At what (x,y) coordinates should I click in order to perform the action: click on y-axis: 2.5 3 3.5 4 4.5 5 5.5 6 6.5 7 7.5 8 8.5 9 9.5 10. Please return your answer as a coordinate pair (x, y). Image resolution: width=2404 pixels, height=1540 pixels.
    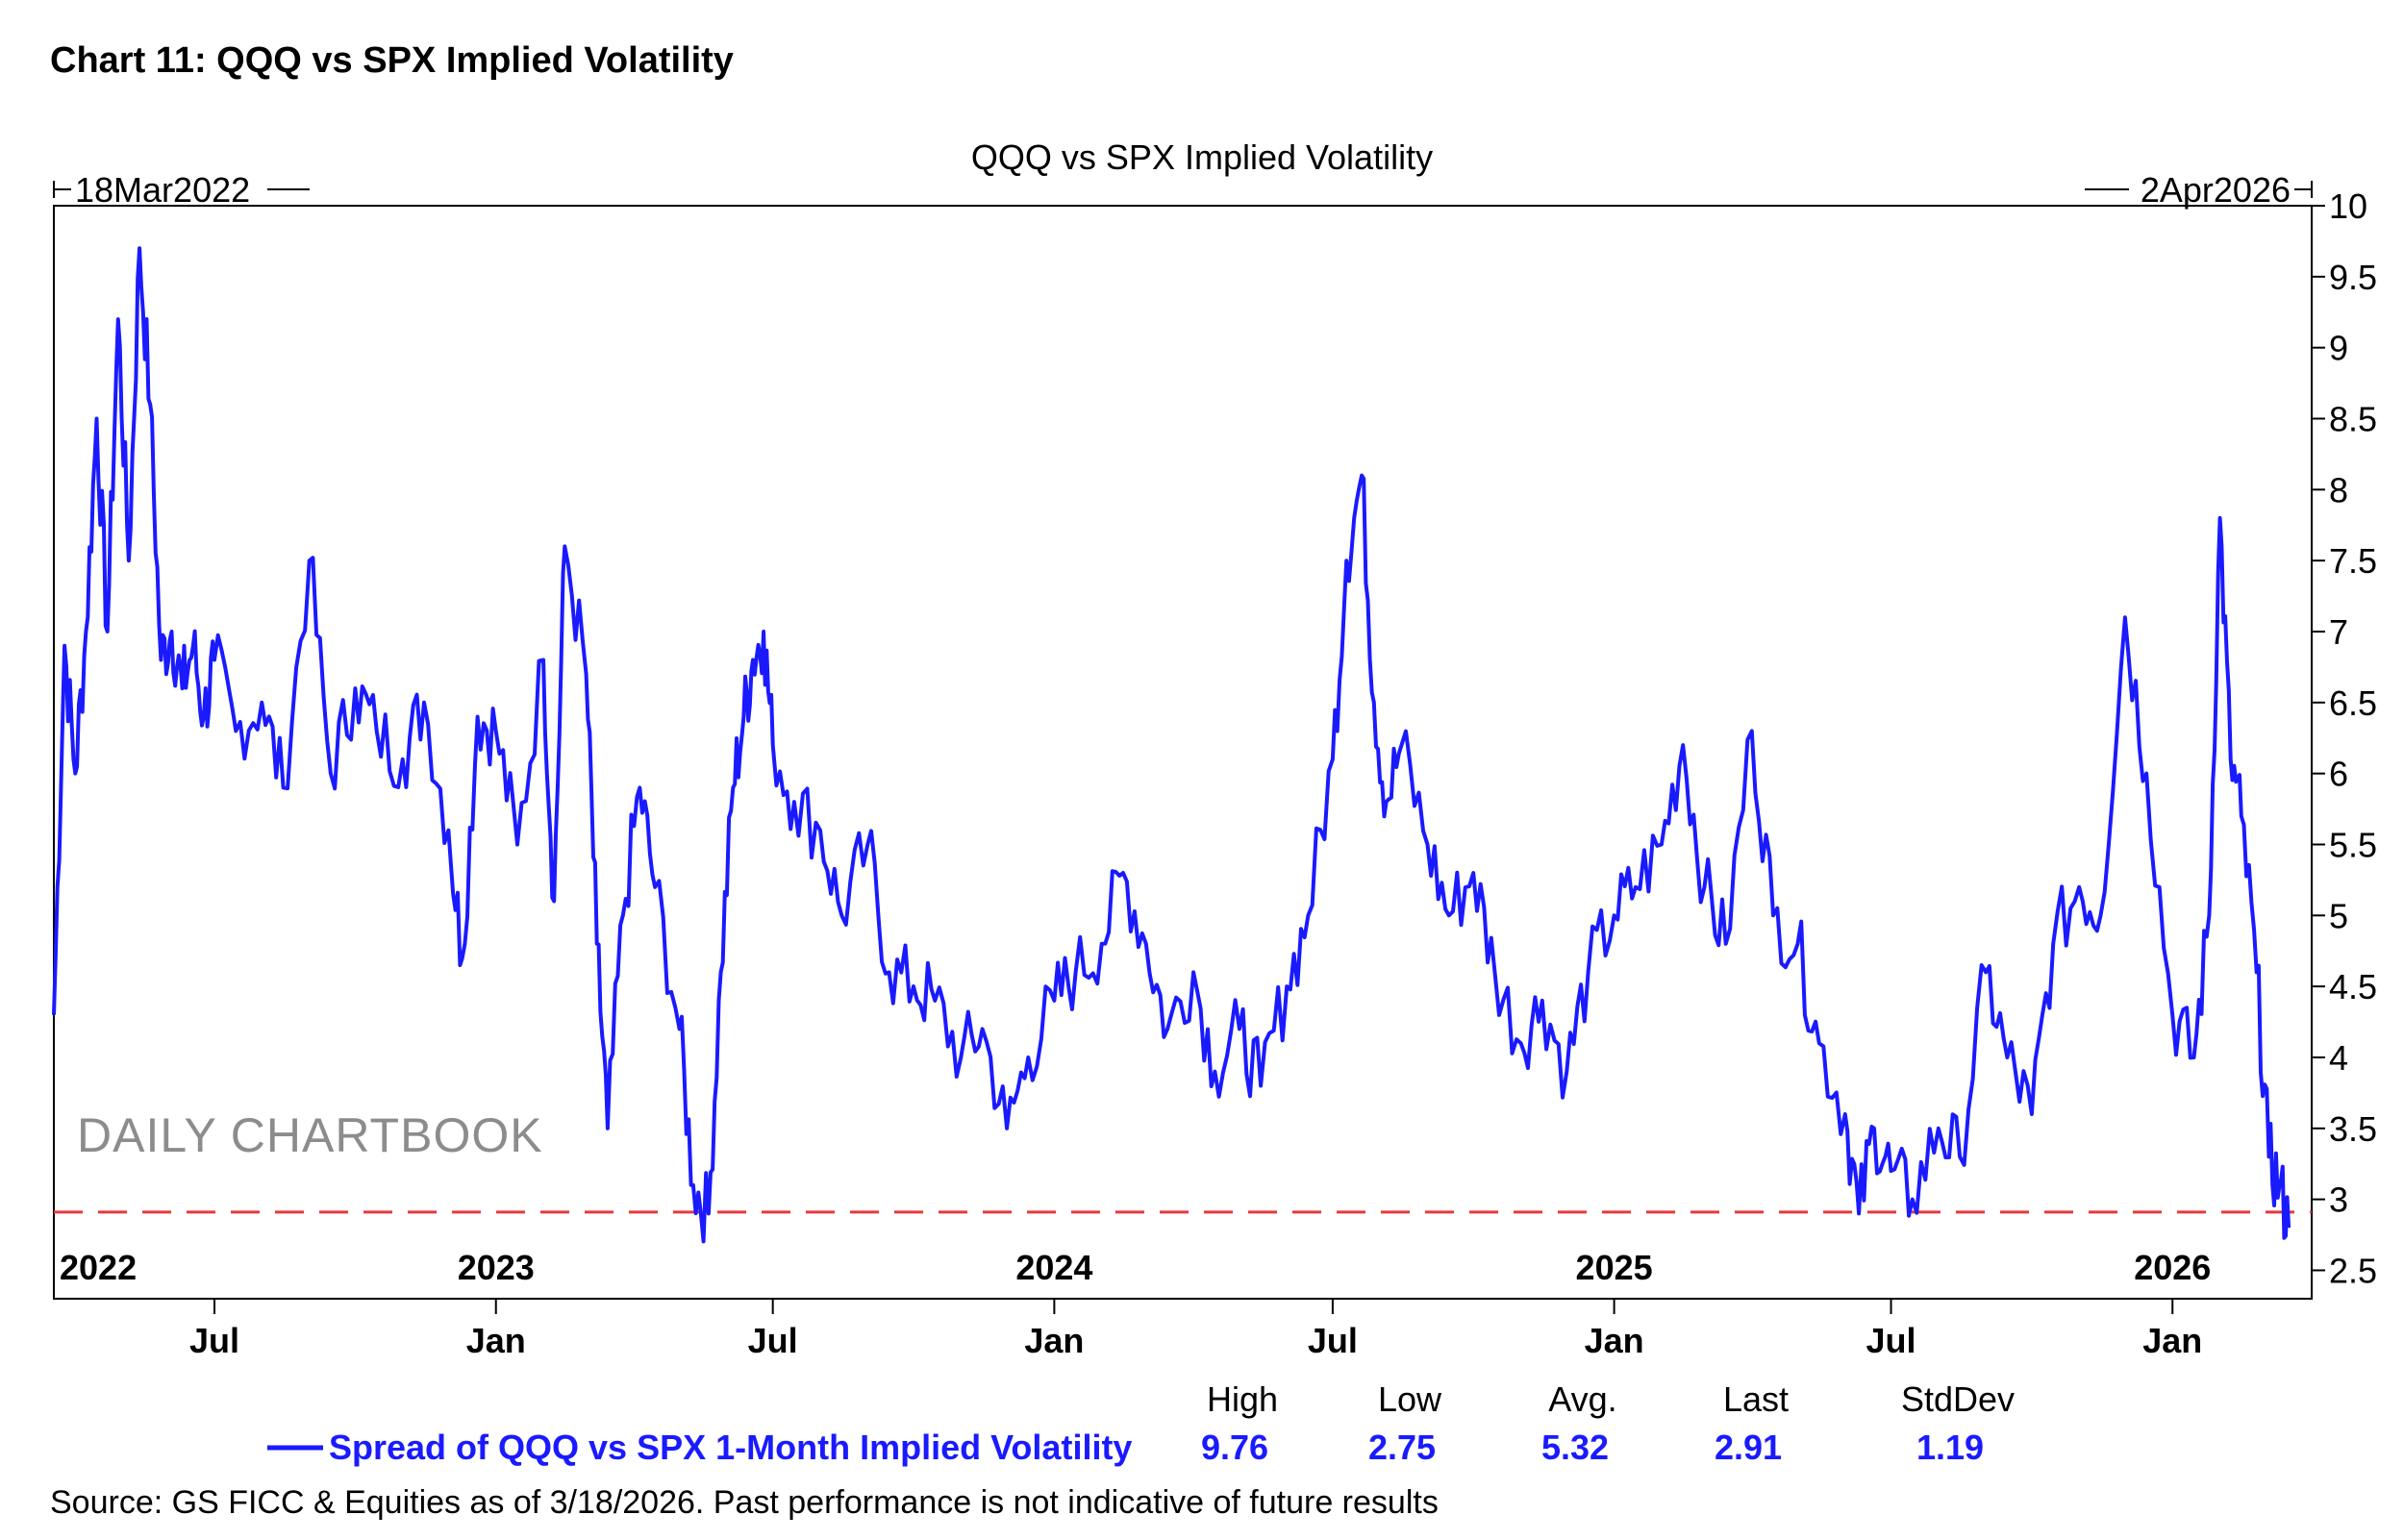
    Looking at the image, I should click on (2344, 738).